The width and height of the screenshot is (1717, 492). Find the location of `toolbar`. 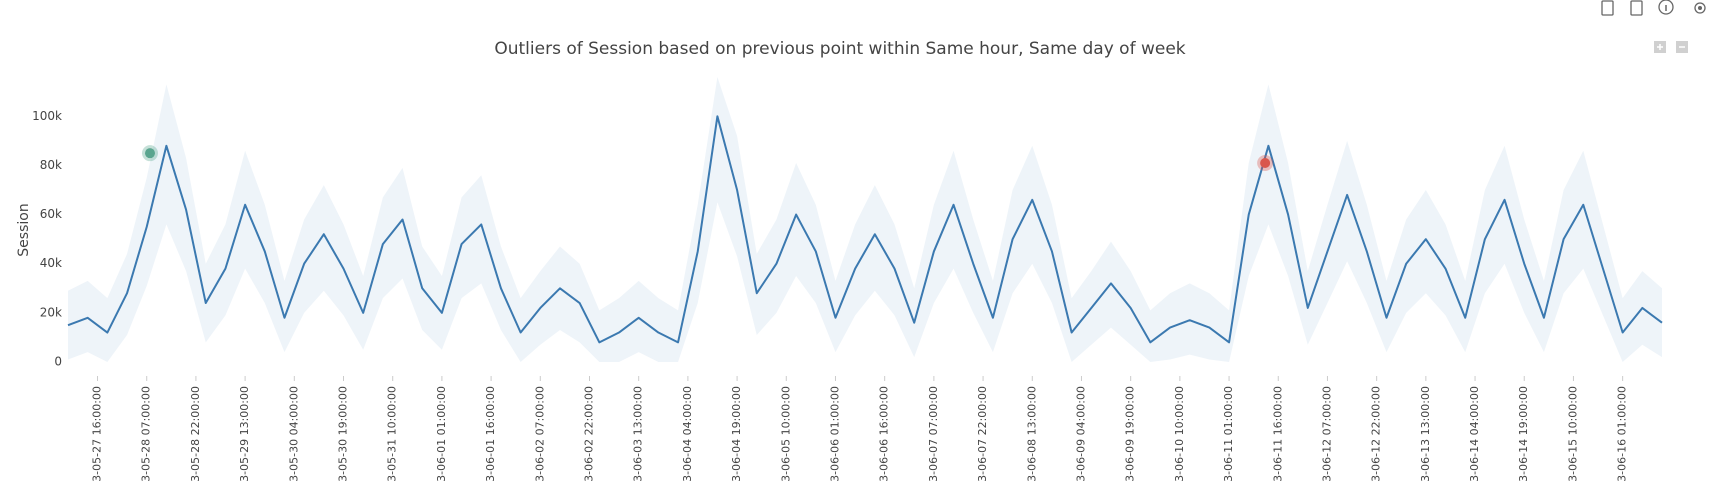

toolbar is located at coordinates (1653, 26).